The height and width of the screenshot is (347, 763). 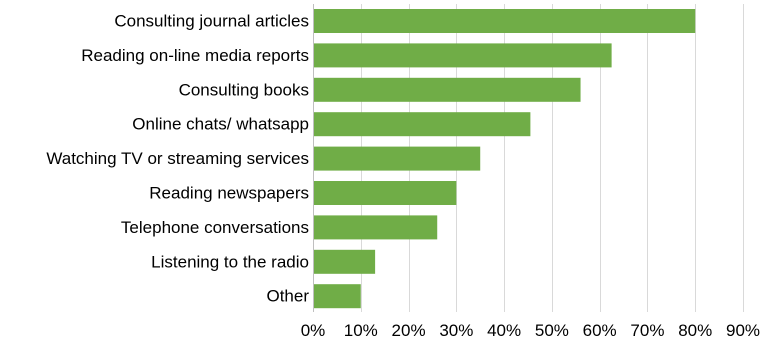 What do you see at coordinates (313, 330) in the screenshot?
I see `x-tick-label: 0%` at bounding box center [313, 330].